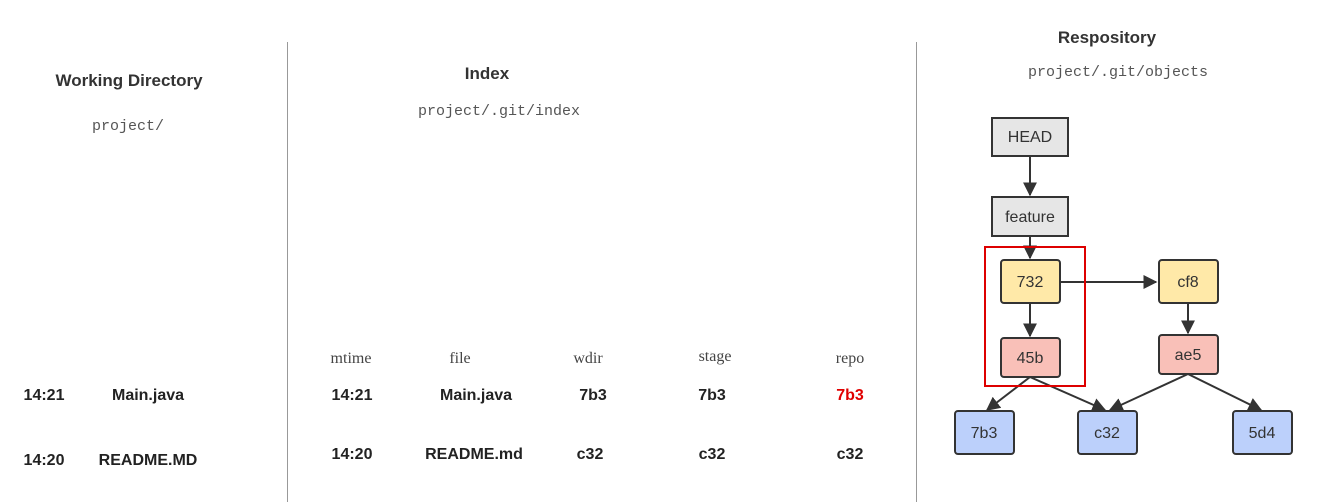 Image resolution: width=1318 pixels, height=502 pixels. I want to click on svg-text: 45b, so click(1030, 358).